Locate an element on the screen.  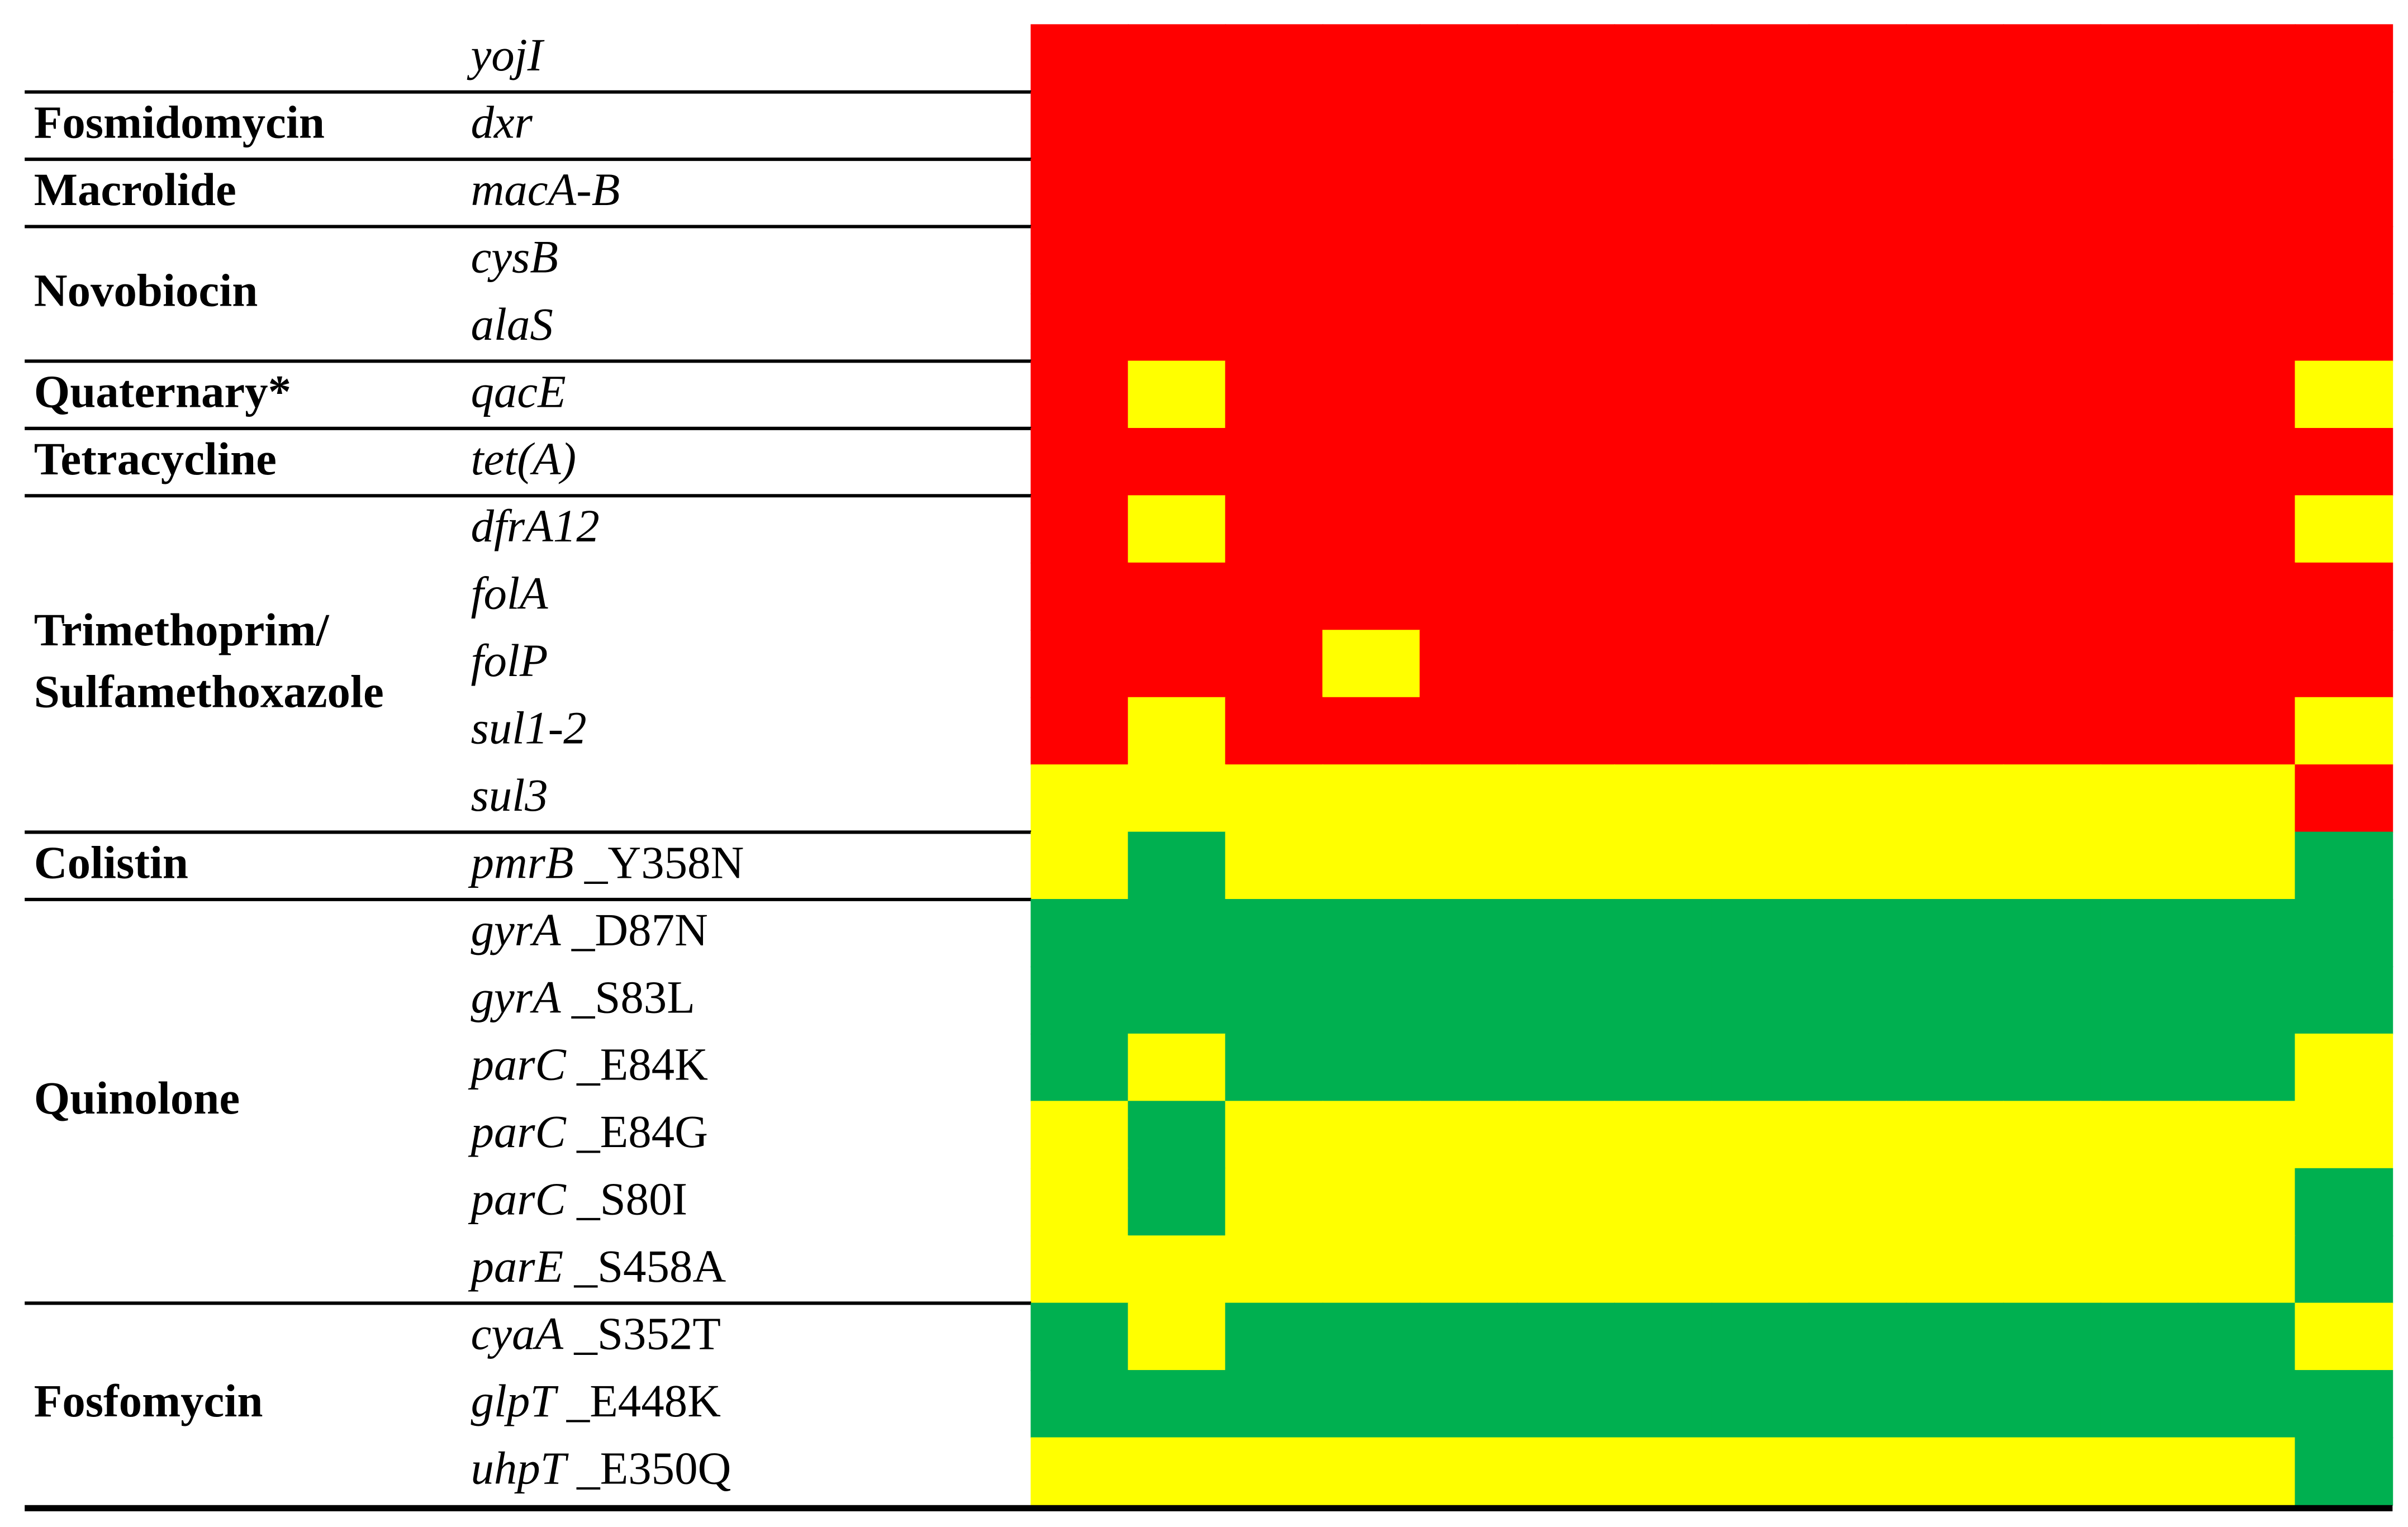
drug-class: Novobiocin is located at coordinates (146, 290).